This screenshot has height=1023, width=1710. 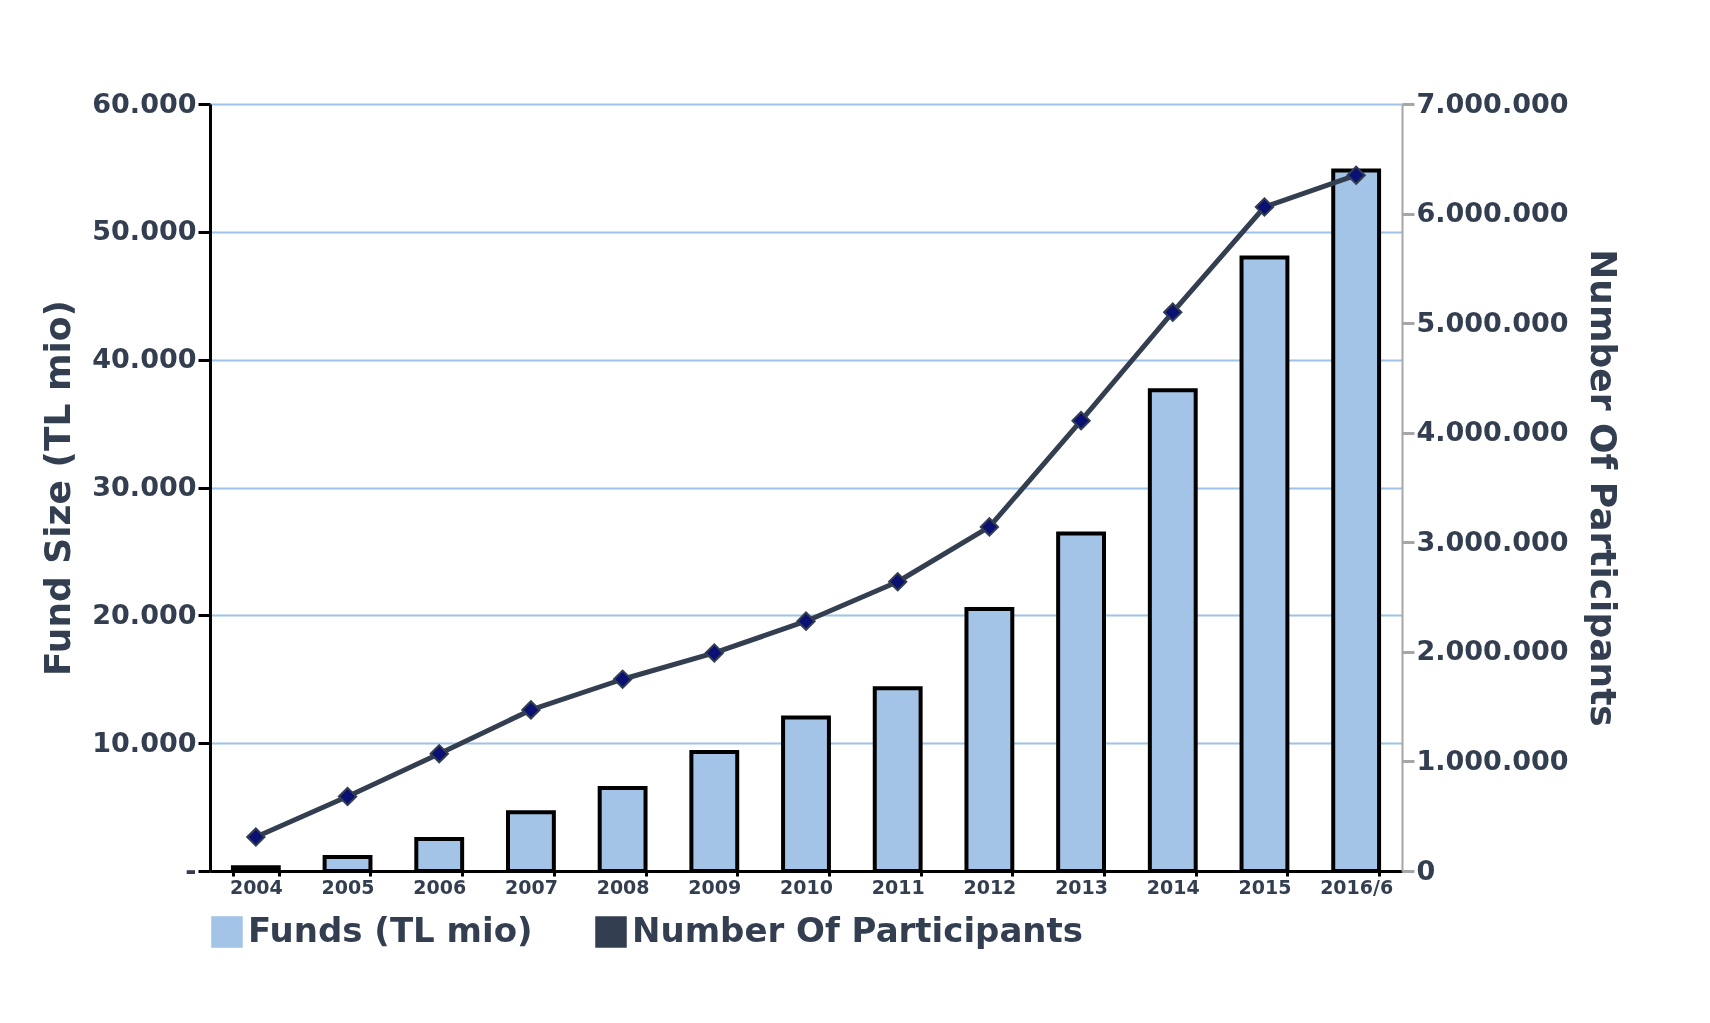 What do you see at coordinates (144, 359) in the screenshot?
I see `y-tick-label: 40.000` at bounding box center [144, 359].